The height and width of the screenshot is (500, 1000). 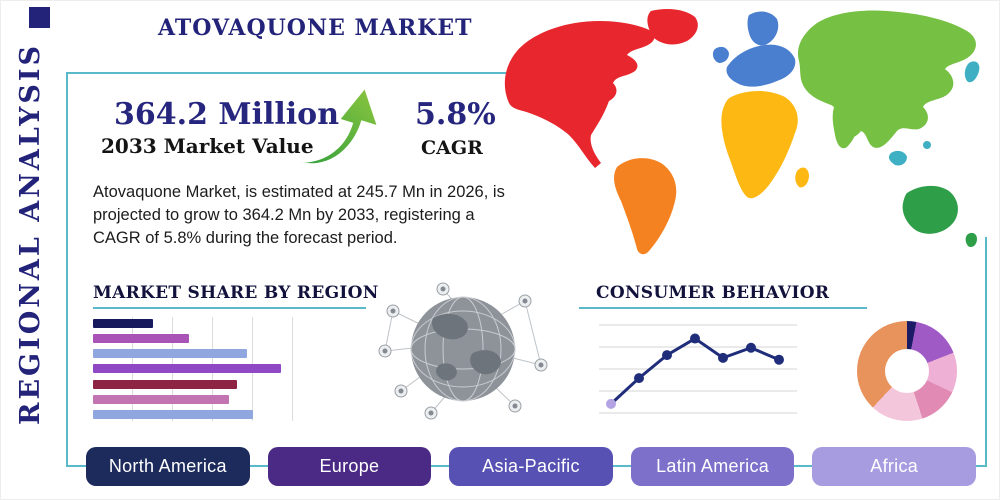 What do you see at coordinates (761, 65) in the screenshot?
I see `map-europe` at bounding box center [761, 65].